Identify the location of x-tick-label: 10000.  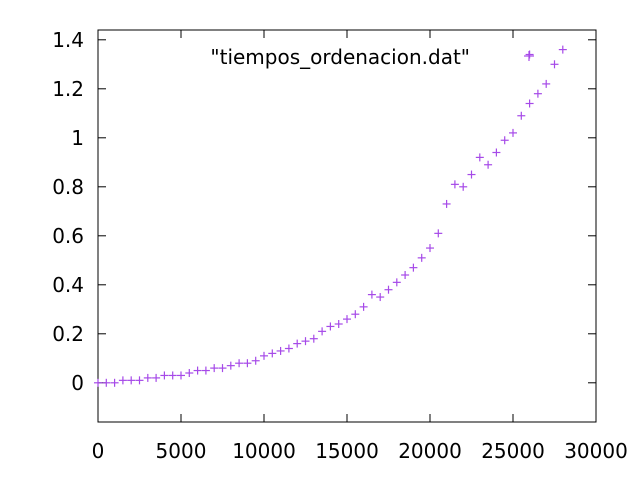
(264, 451).